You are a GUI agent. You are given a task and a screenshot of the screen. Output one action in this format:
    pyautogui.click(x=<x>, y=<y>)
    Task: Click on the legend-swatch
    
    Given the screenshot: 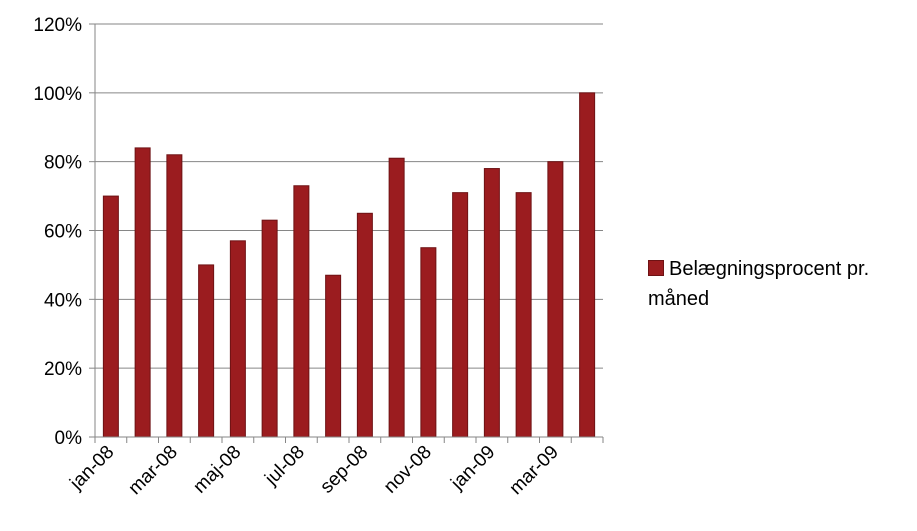 What is the action you would take?
    pyautogui.click(x=656, y=268)
    